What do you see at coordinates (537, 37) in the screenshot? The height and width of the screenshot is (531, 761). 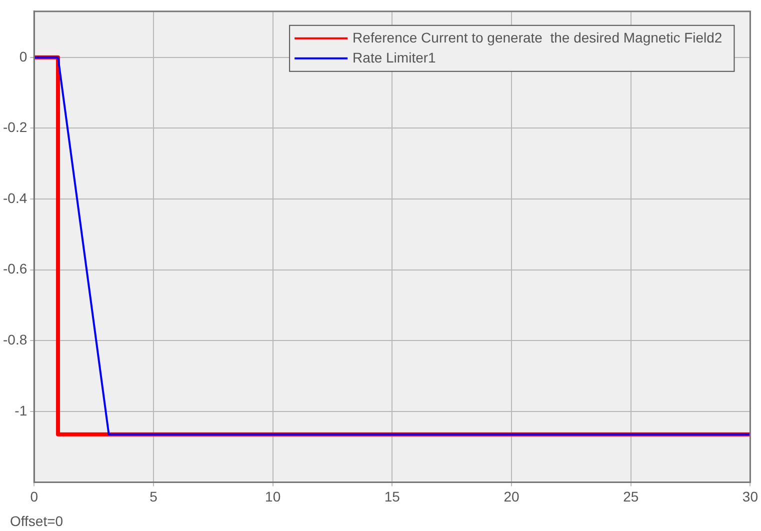 I see `legend-label: Reference Current to generate the desired Magnetic Field2` at bounding box center [537, 37].